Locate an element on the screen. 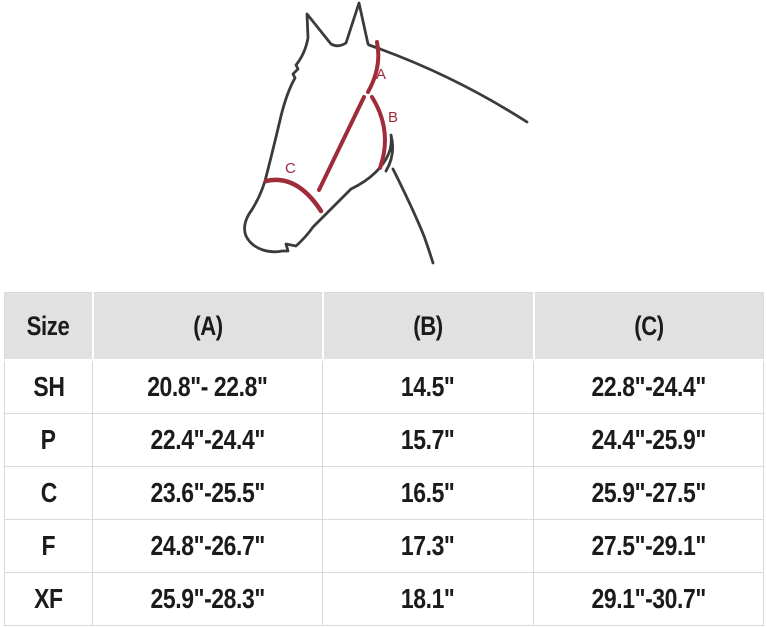 Image resolution: width=767 pixels, height=627 pixels. table-row-f: F 24.8"-26.7" 17.3" 27.5"-29.1" is located at coordinates (384, 546).